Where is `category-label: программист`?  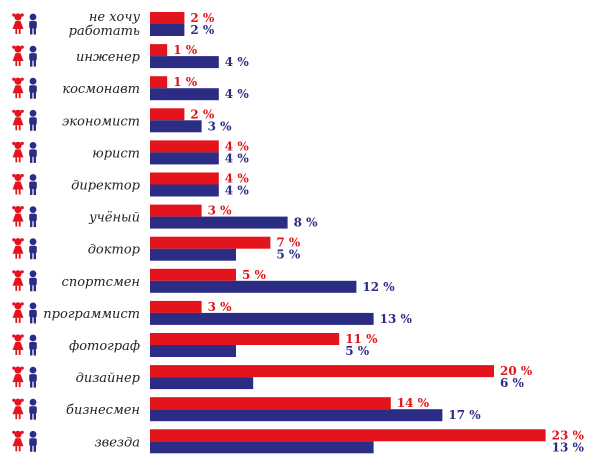 category-label: программист is located at coordinates (91, 314).